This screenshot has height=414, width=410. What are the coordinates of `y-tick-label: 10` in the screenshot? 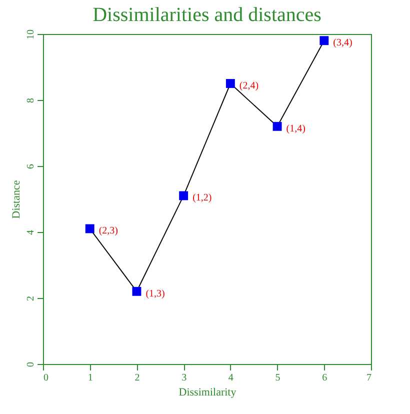 It's located at (31, 35).